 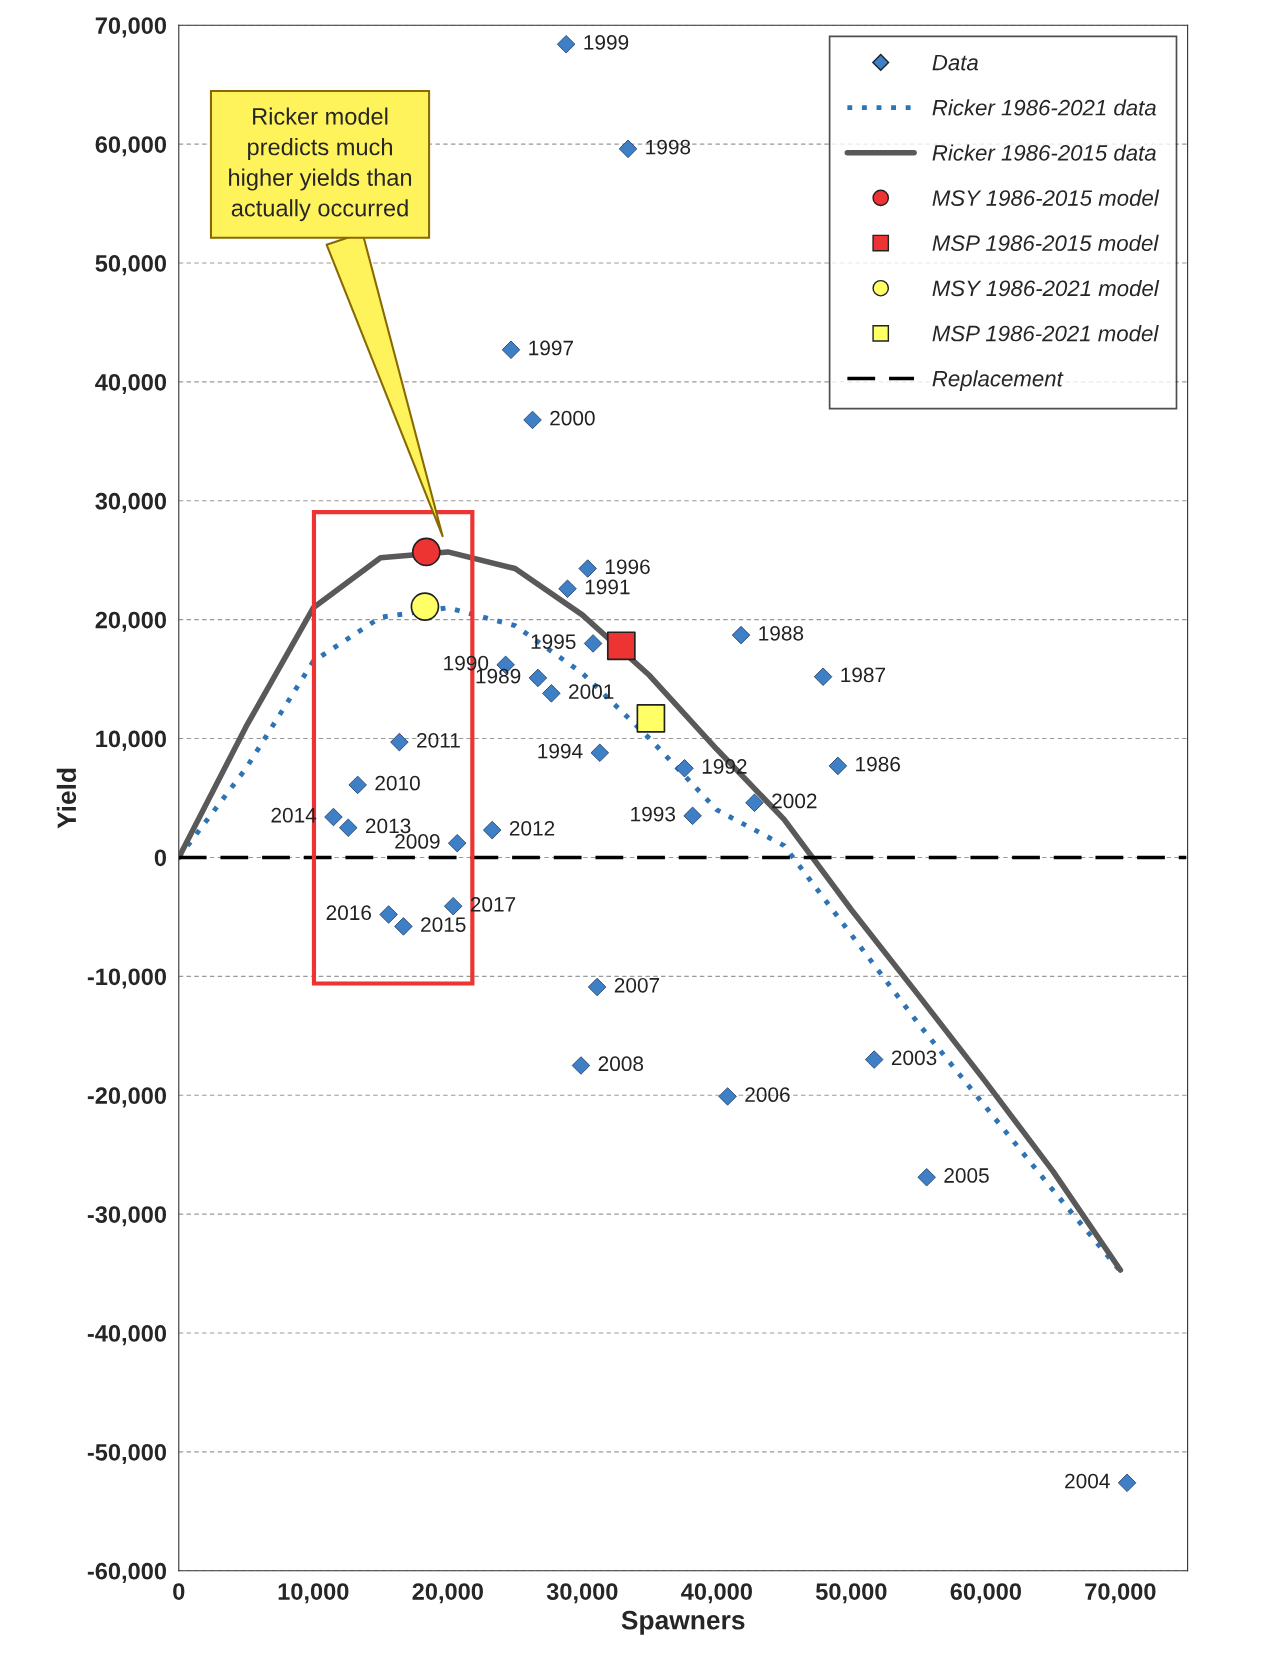 What do you see at coordinates (914, 1058) in the screenshot?
I see `annotation: 2003` at bounding box center [914, 1058].